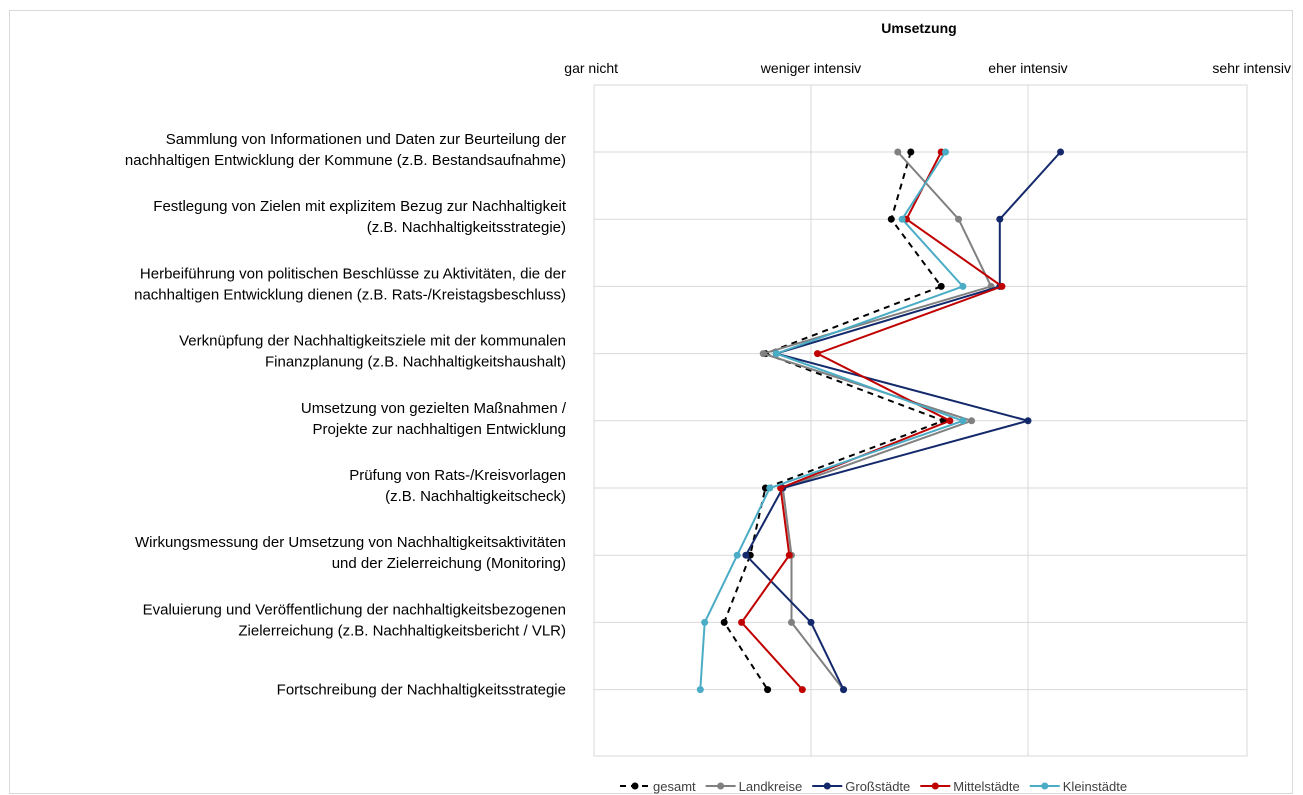  What do you see at coordinates (434, 408) in the screenshot?
I see `category-label: Umsetzung von gezielten Maßnahmen /` at bounding box center [434, 408].